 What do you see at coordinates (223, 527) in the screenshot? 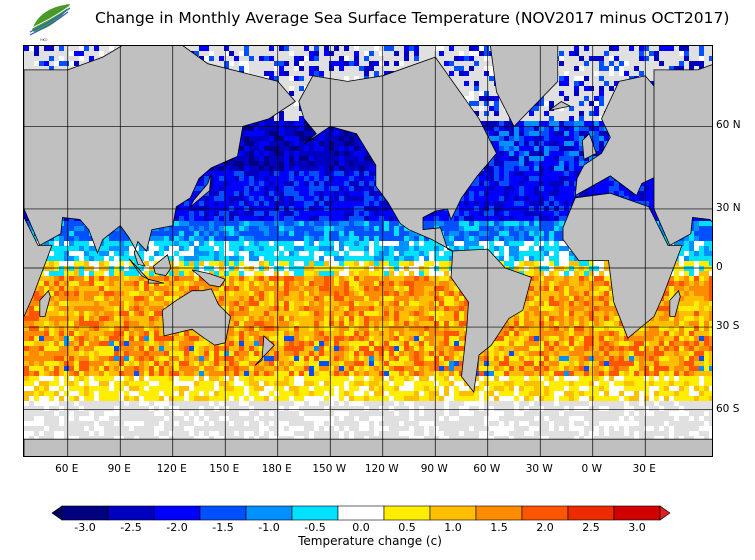
I see `colorbar-tick-label: -1.5` at bounding box center [223, 527].